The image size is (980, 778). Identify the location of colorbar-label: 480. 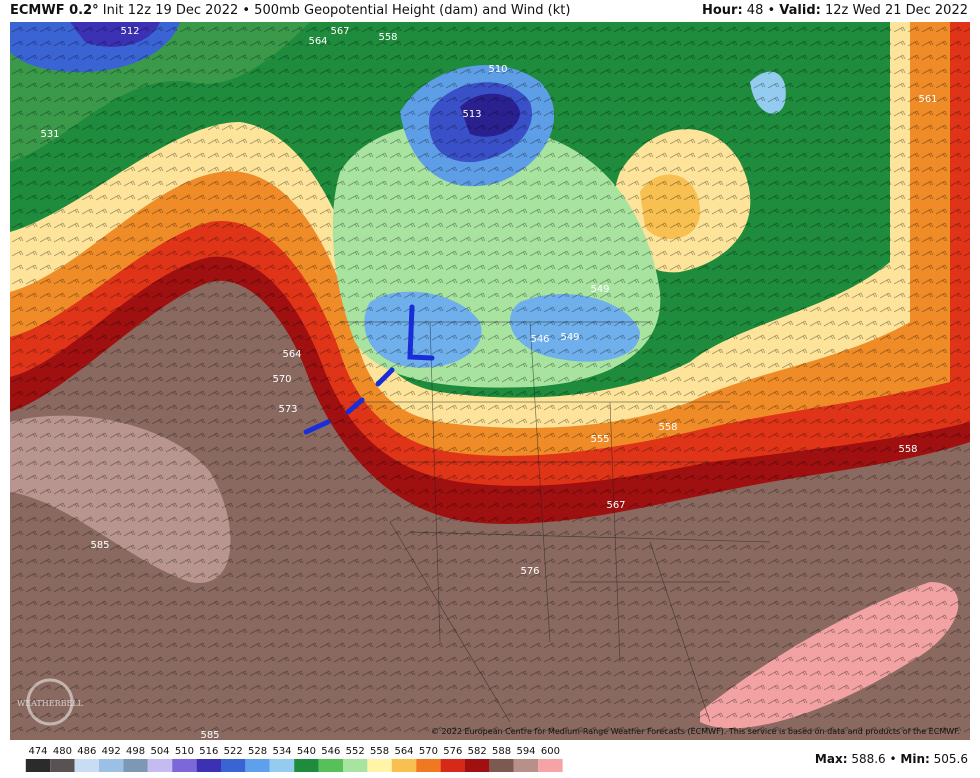
(62, 751).